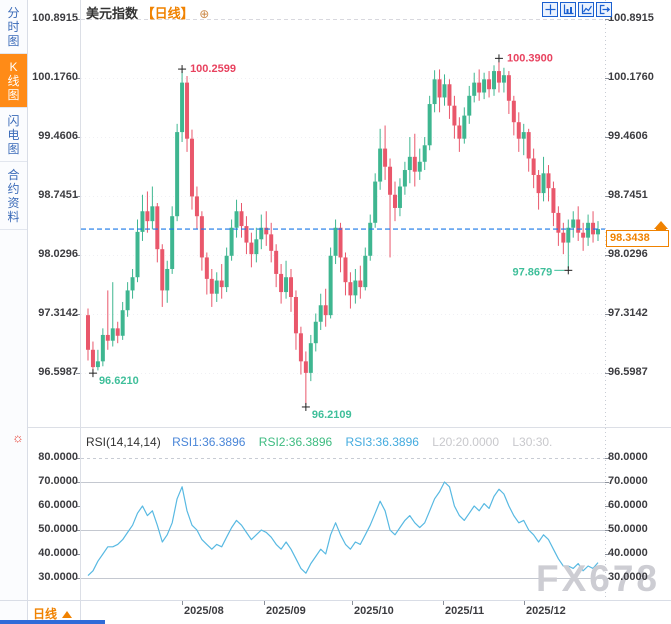 The height and width of the screenshot is (624, 671). What do you see at coordinates (13, 121) in the screenshot?
I see `sidebar-tab-char: 闪` at bounding box center [13, 121].